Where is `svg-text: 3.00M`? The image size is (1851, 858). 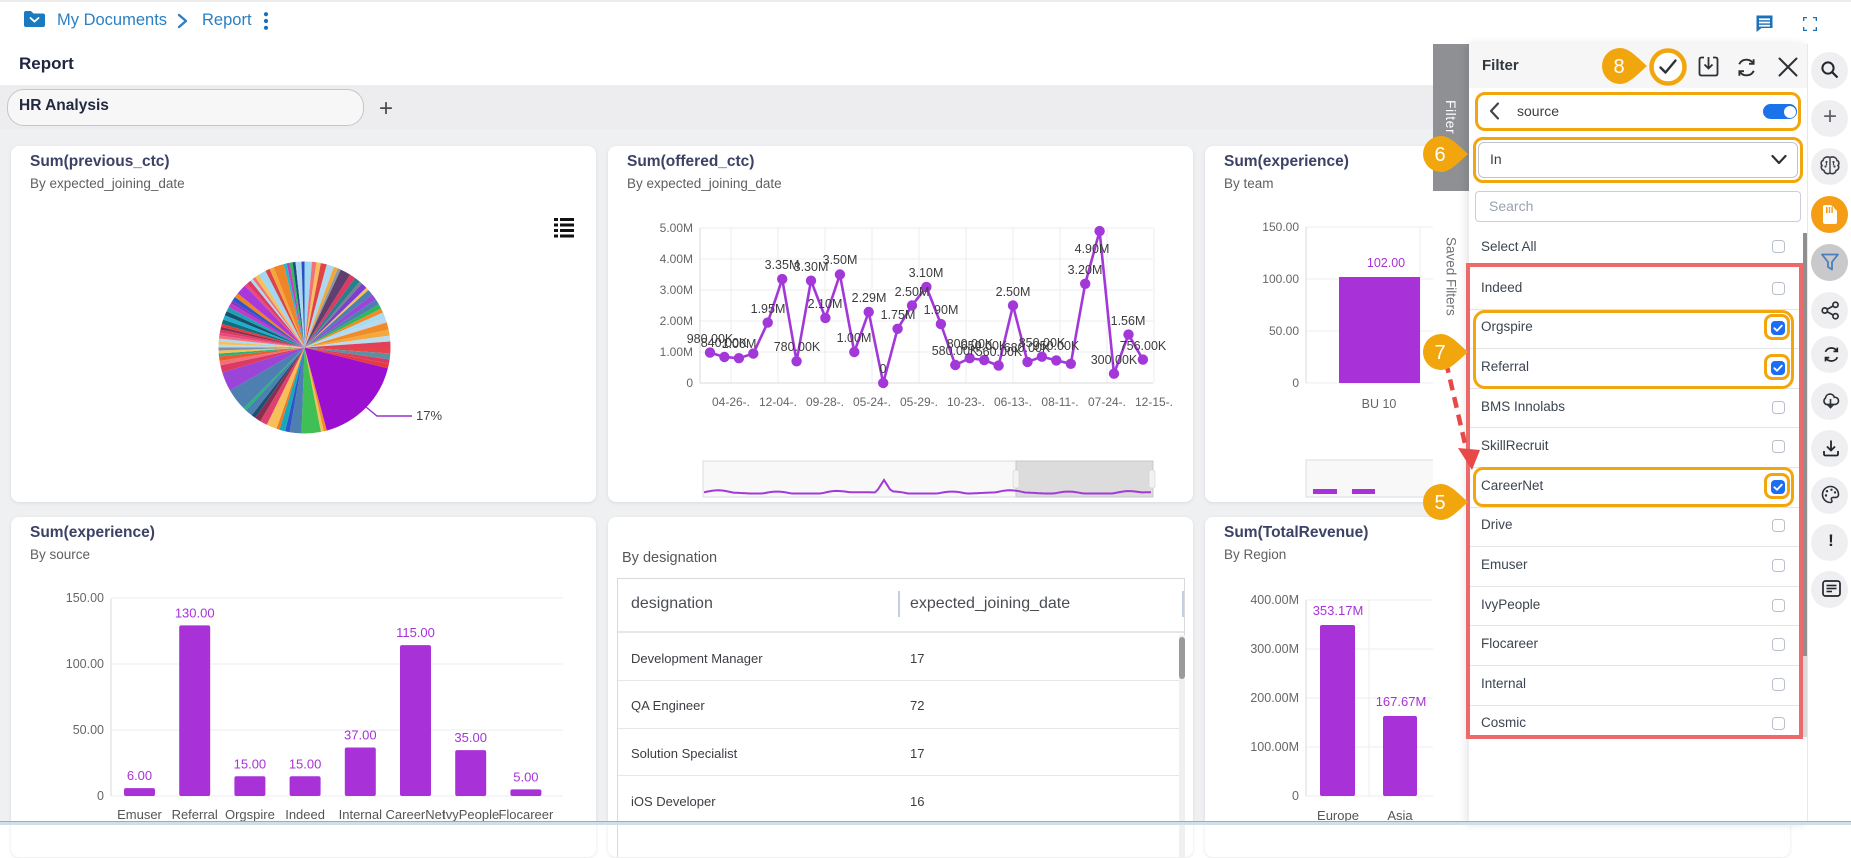
svg-text: 3.00M is located at coordinates (676, 290).